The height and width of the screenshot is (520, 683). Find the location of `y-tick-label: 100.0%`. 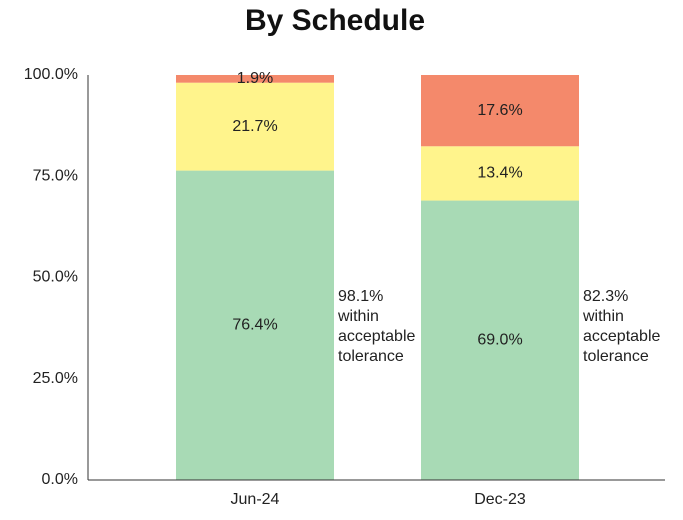

y-tick-label: 100.0% is located at coordinates (51, 74).